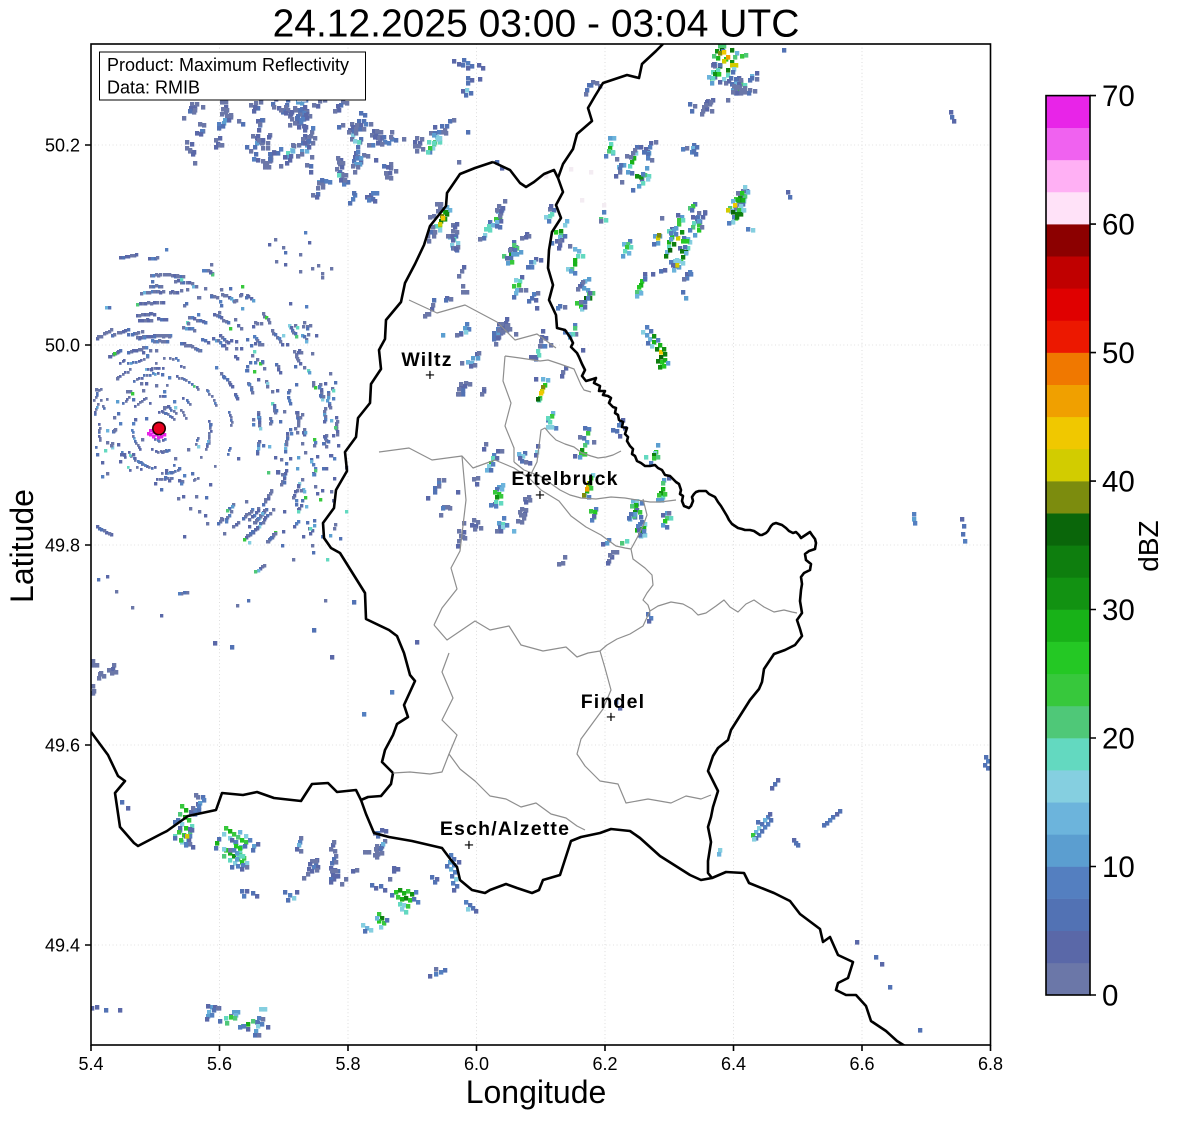 The image size is (1179, 1122). I want to click on svg-text: 5.6, so click(219, 1064).